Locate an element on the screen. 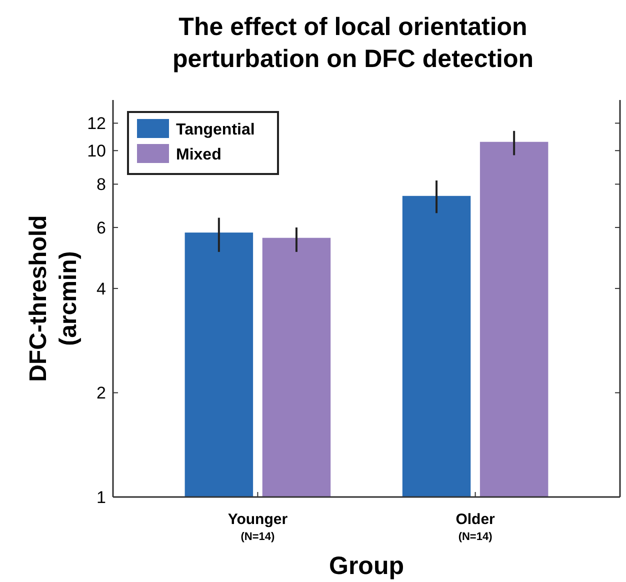 This screenshot has width=626, height=582. y-tick-label: 8 is located at coordinates (101, 184).